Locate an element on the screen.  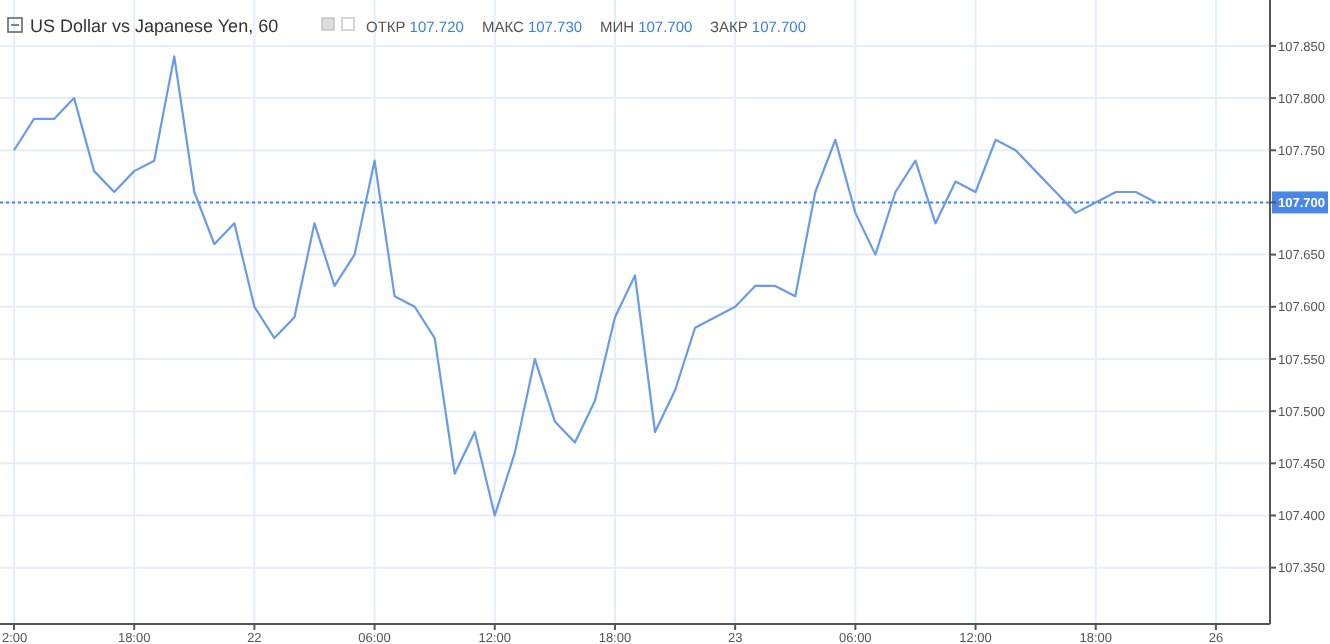
text: US Dollar vs Japanese Yen, 60 is located at coordinates (154, 26).